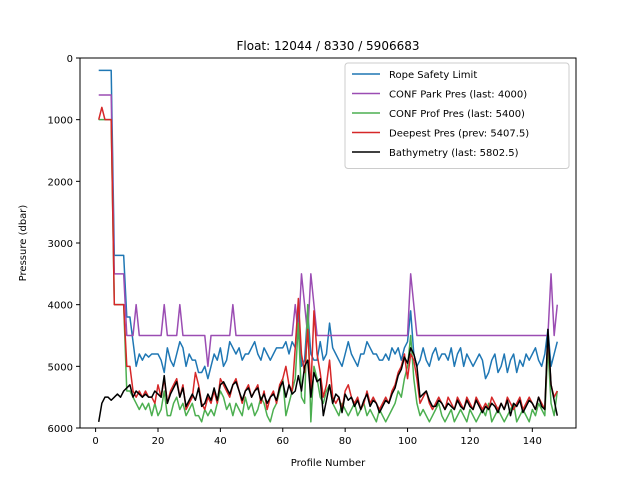 The width and height of the screenshot is (640, 480). What do you see at coordinates (433, 75) in the screenshot?
I see `legend-label: Rope Safety Limit` at bounding box center [433, 75].